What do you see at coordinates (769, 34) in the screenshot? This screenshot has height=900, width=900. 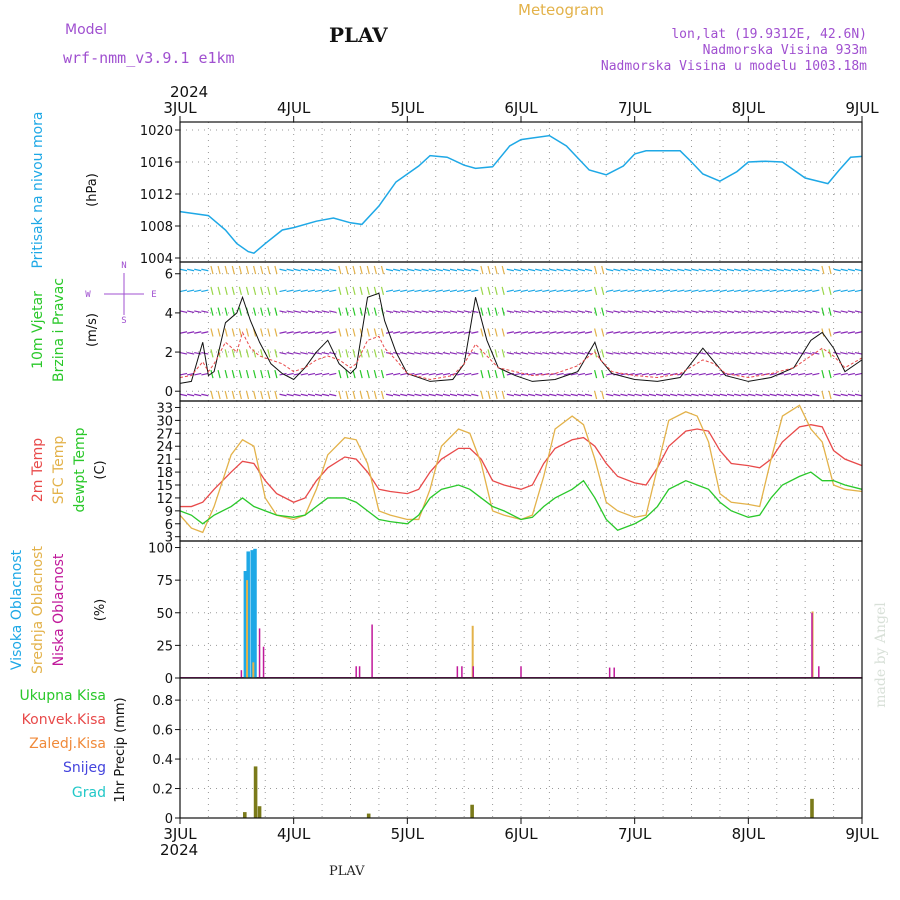 I see `lonlat-label: lon,lat (19.9312E, 42.6N)` at bounding box center [769, 34].